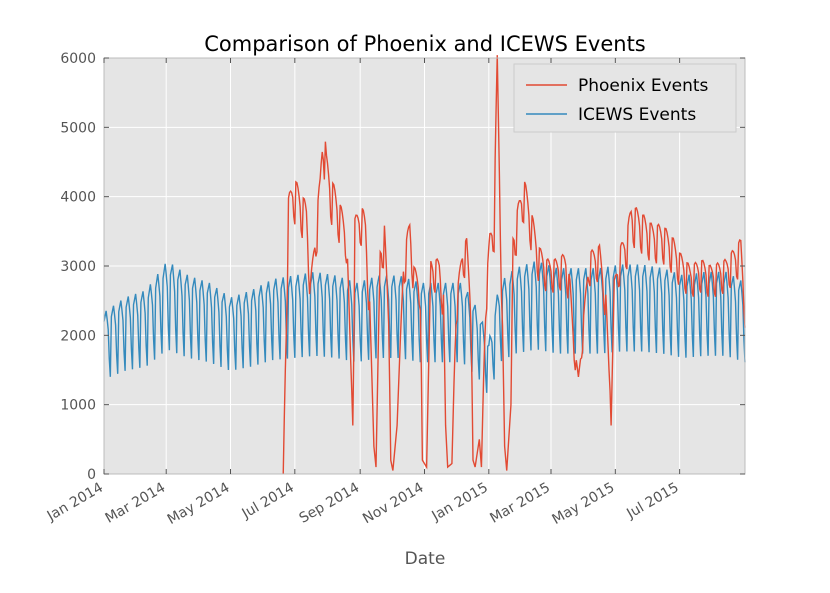  Describe the element at coordinates (78, 198) in the screenshot. I see `y-tick-label: 4000` at that location.